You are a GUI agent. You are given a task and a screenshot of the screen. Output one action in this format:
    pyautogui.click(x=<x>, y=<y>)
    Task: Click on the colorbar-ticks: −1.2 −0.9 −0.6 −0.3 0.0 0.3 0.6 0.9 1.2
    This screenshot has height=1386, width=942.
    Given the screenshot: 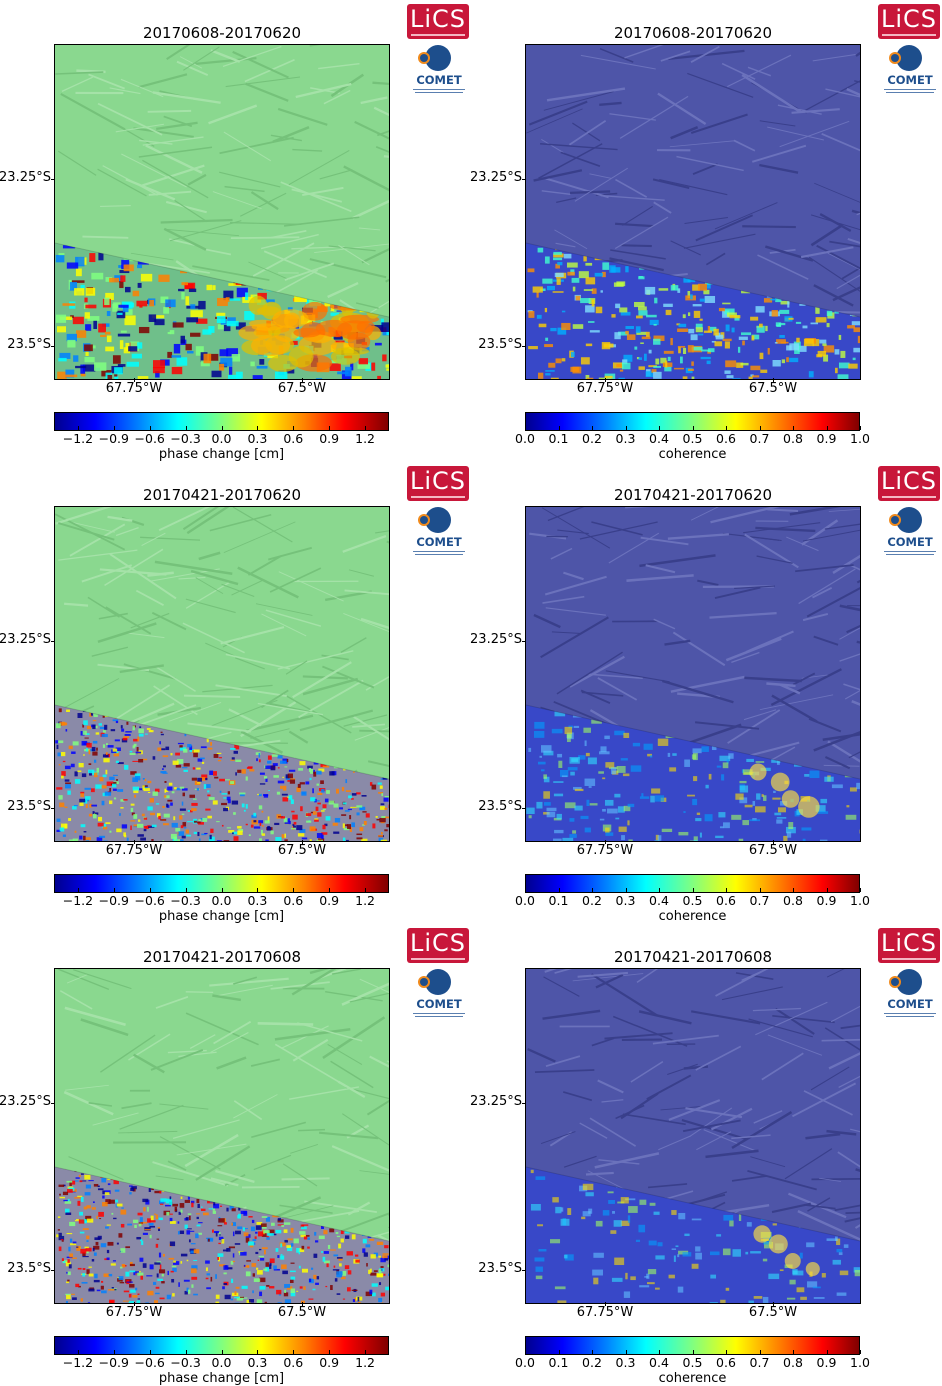 What is the action you would take?
    pyautogui.click(x=221, y=439)
    